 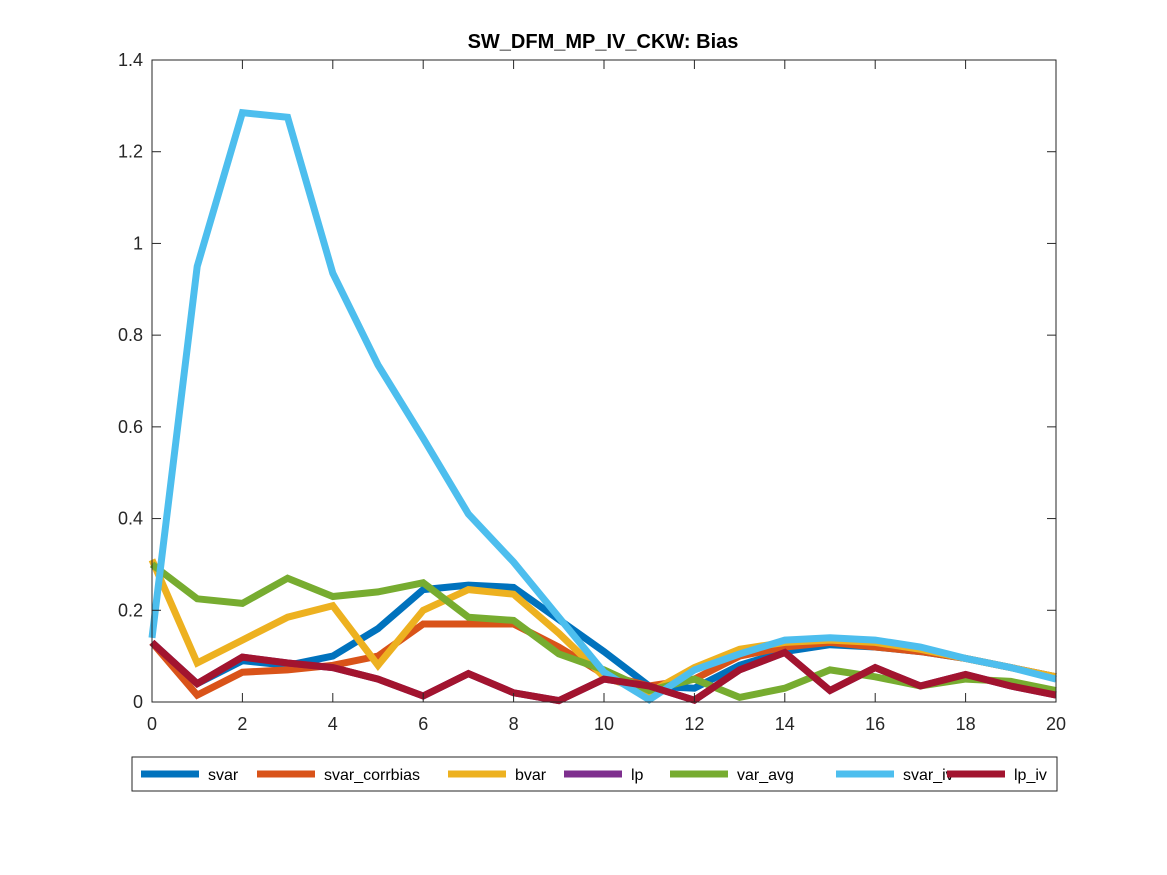 I want to click on y-tick-label: 0, so click(x=138, y=702).